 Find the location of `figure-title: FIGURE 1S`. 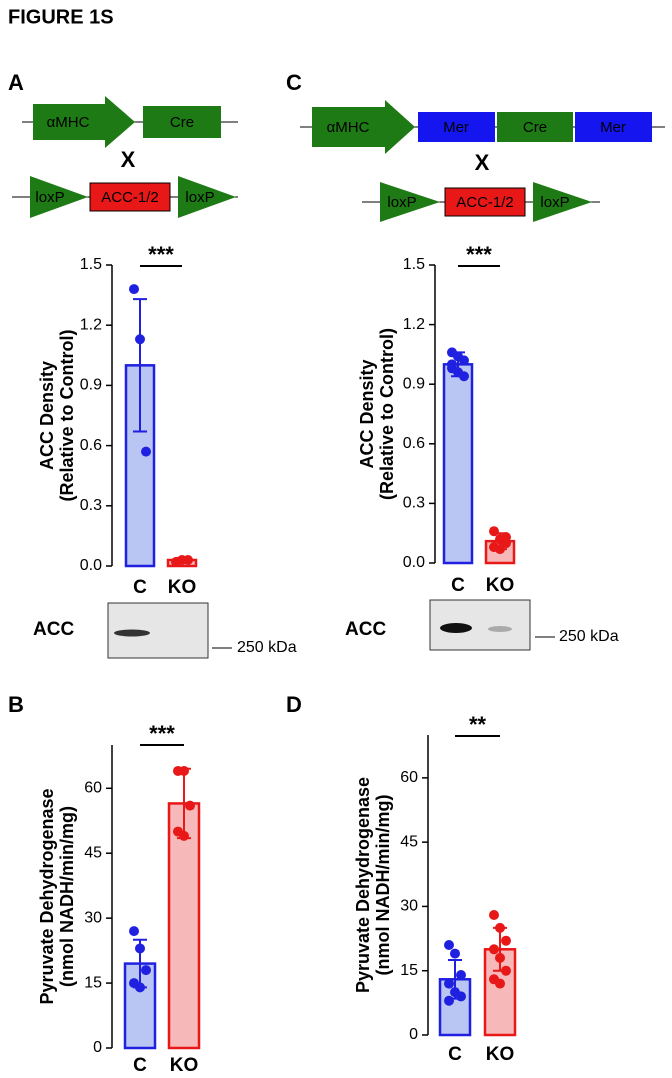

figure-title: FIGURE 1S is located at coordinates (61, 17).